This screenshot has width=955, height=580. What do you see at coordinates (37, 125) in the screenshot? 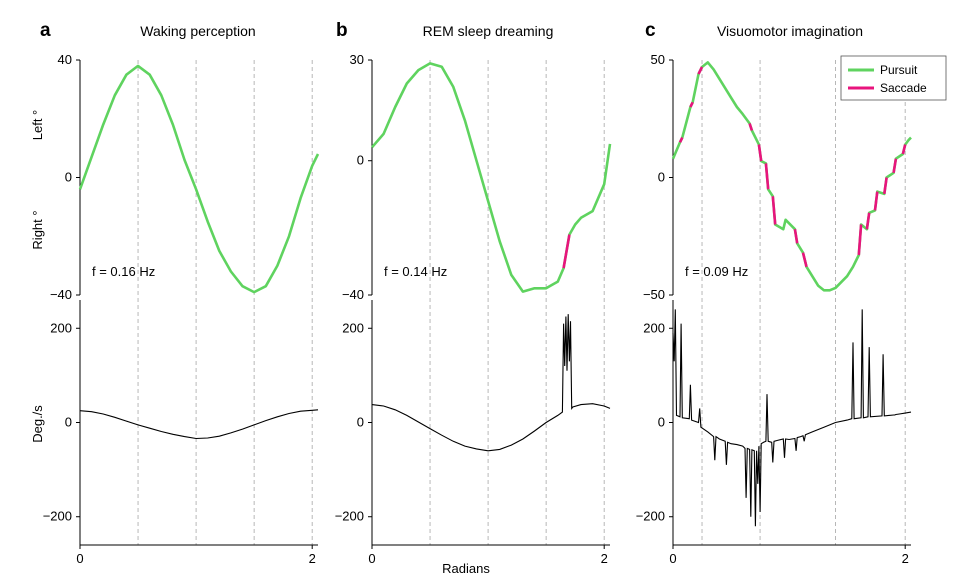
I see `position-y-label-left: Left °` at bounding box center [37, 125].